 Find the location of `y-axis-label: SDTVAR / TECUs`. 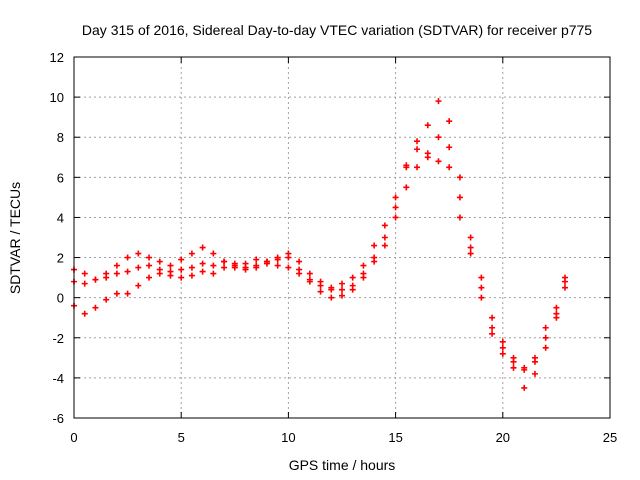

y-axis-label: SDTVAR / TECUs is located at coordinates (15, 238).